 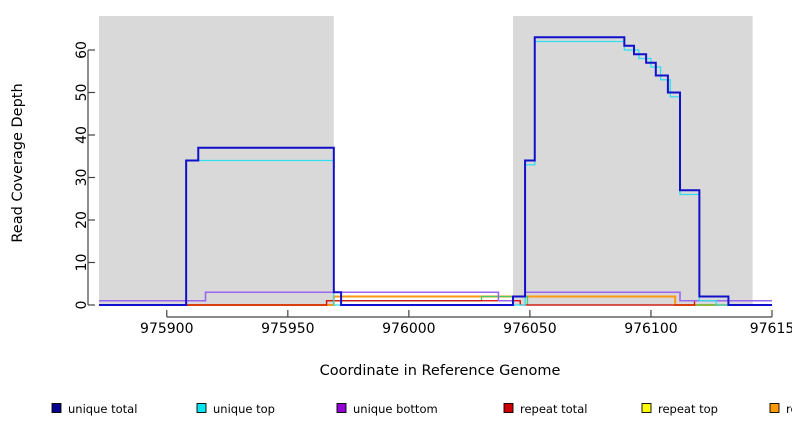 I want to click on legend-label: unique bottom, so click(x=395, y=409).